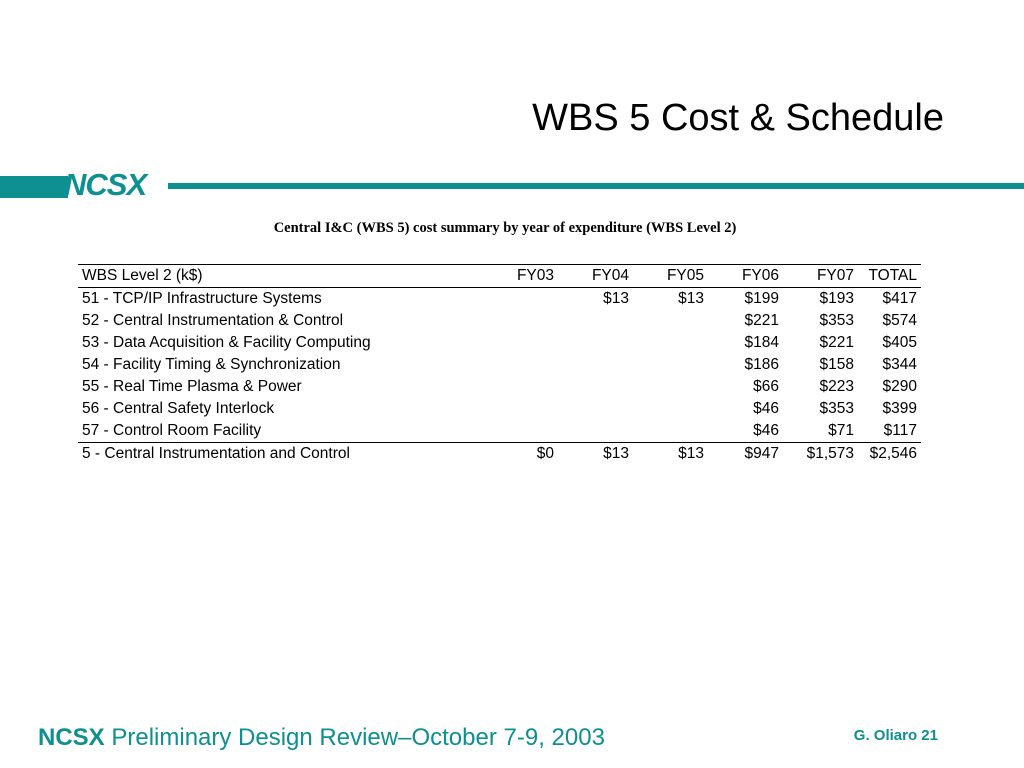  What do you see at coordinates (899, 364) in the screenshot?
I see `cell-total: $344` at bounding box center [899, 364].